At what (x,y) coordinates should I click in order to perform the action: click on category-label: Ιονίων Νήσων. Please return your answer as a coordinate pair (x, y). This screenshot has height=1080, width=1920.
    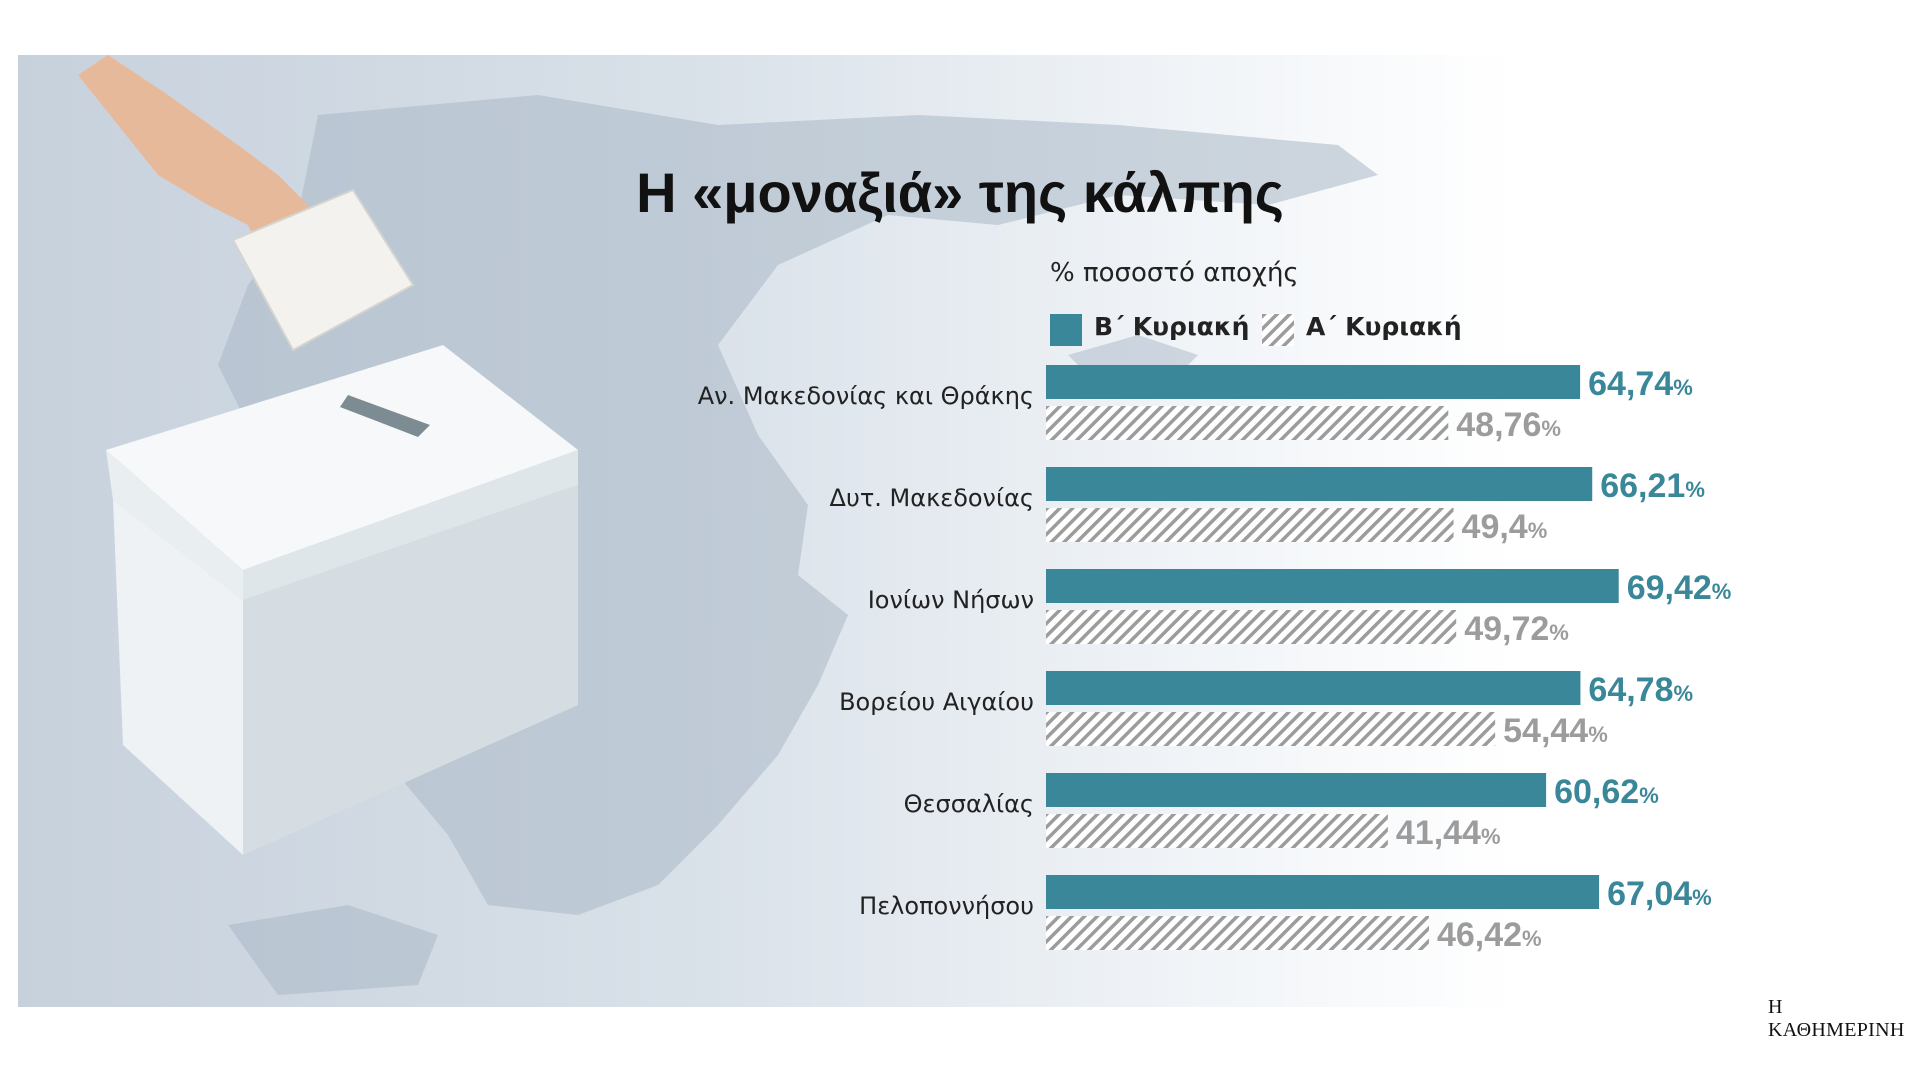
    Looking at the image, I should click on (951, 600).